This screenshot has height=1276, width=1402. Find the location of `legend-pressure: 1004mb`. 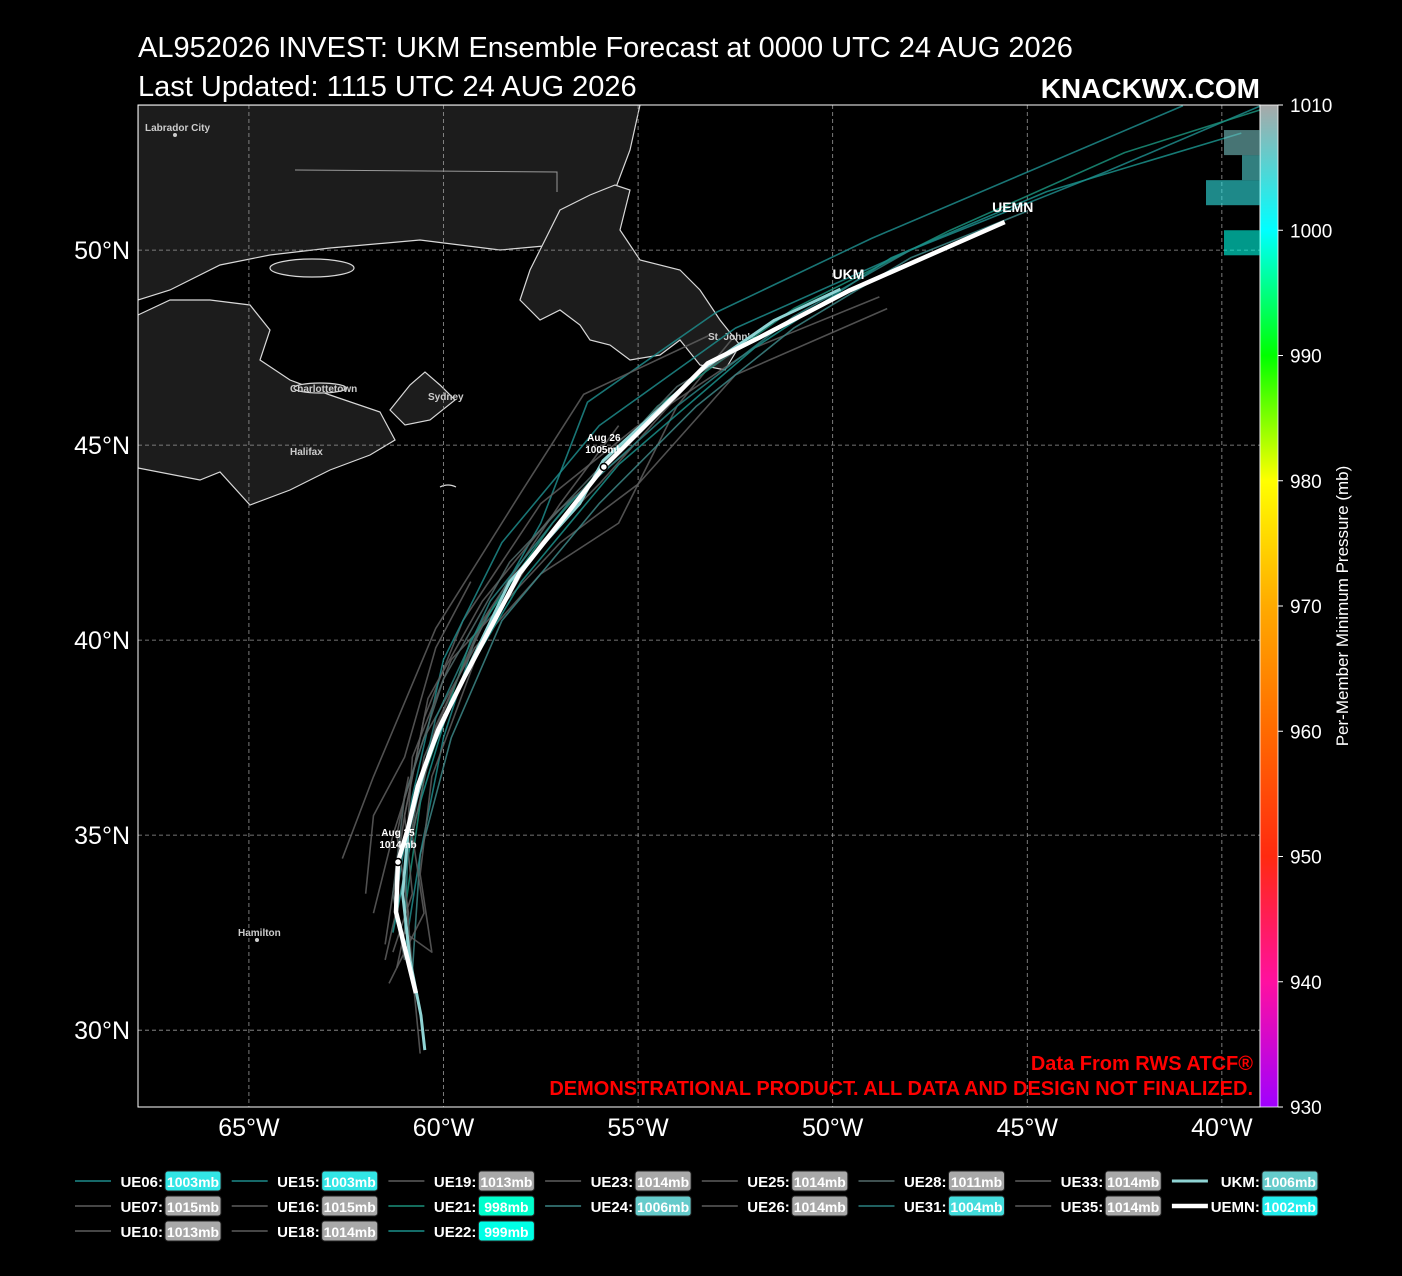

legend-pressure: 1004mb is located at coordinates (976, 1207).